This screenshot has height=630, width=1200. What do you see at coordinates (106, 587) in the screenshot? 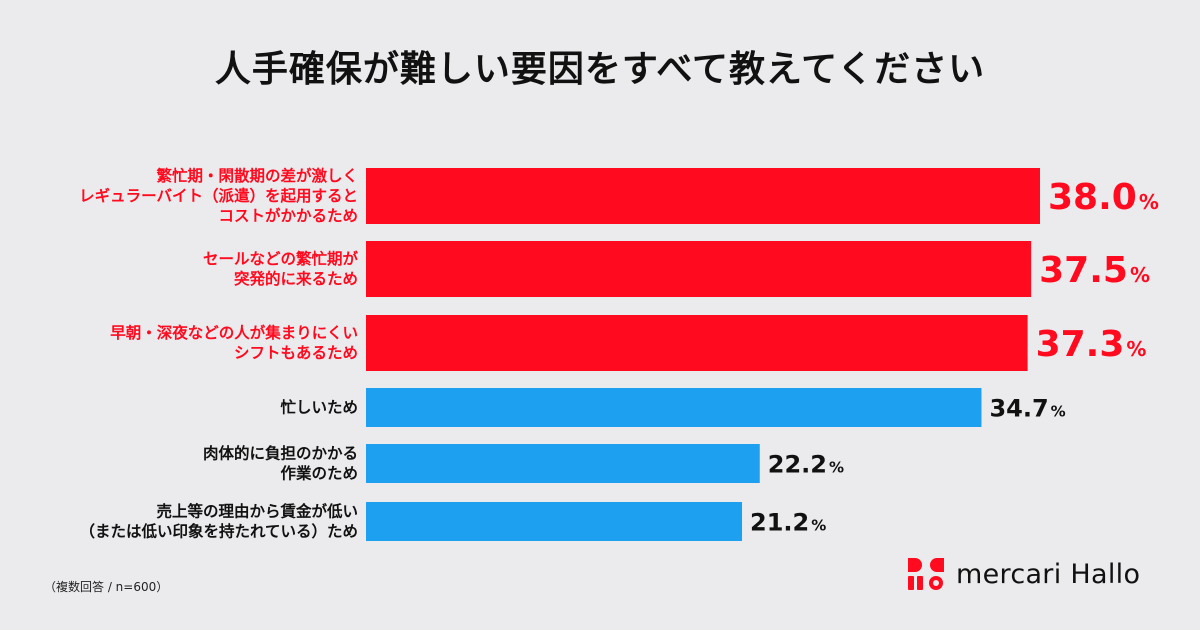
I see `sample-note: （複数回答 / n=600）` at bounding box center [106, 587].